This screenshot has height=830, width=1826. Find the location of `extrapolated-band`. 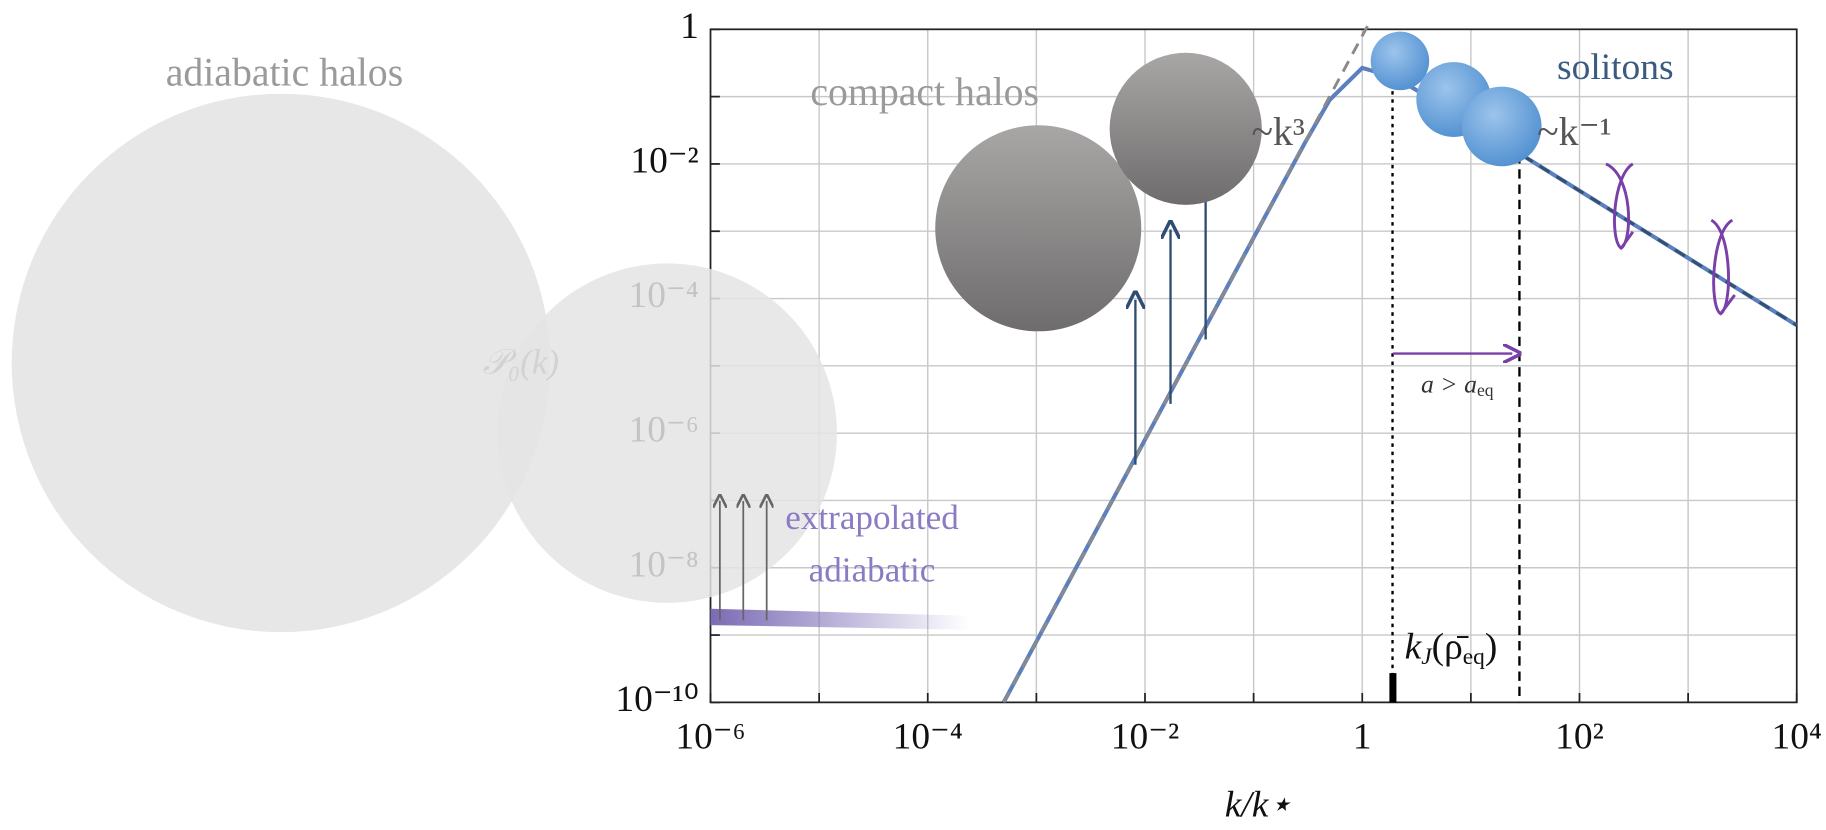

extrapolated-band is located at coordinates (840, 619).